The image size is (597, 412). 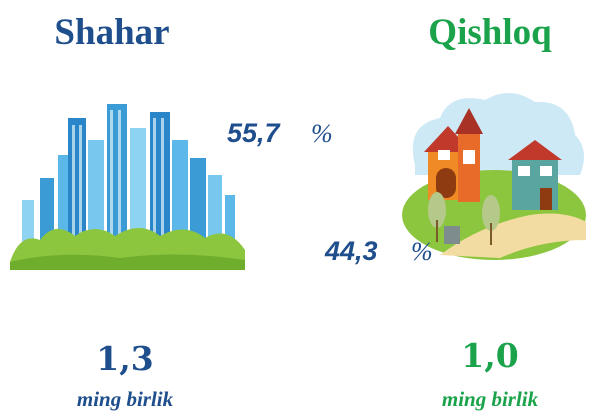 What do you see at coordinates (490, 399) in the screenshot?
I see `rural-count-unit: ming birlik` at bounding box center [490, 399].